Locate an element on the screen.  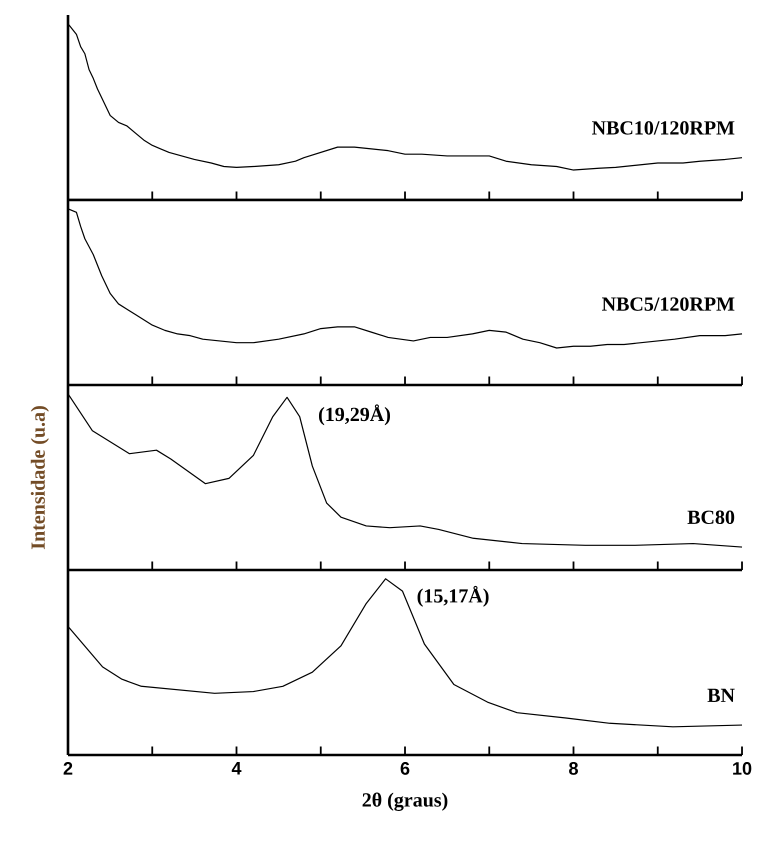
x-tick-label: 10 is located at coordinates (742, 768).